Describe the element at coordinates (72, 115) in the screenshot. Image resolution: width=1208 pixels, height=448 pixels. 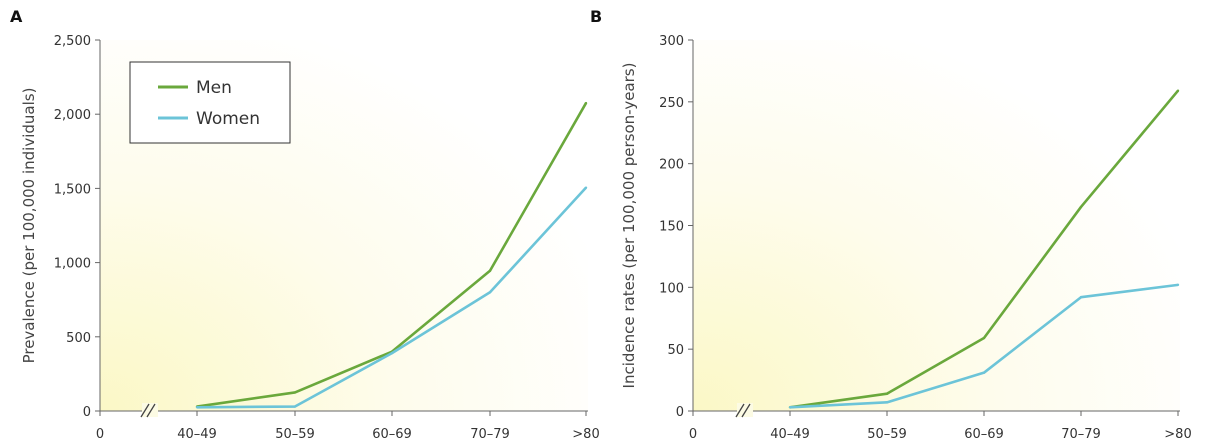
I see `y-tick-label: 2,000` at that location.